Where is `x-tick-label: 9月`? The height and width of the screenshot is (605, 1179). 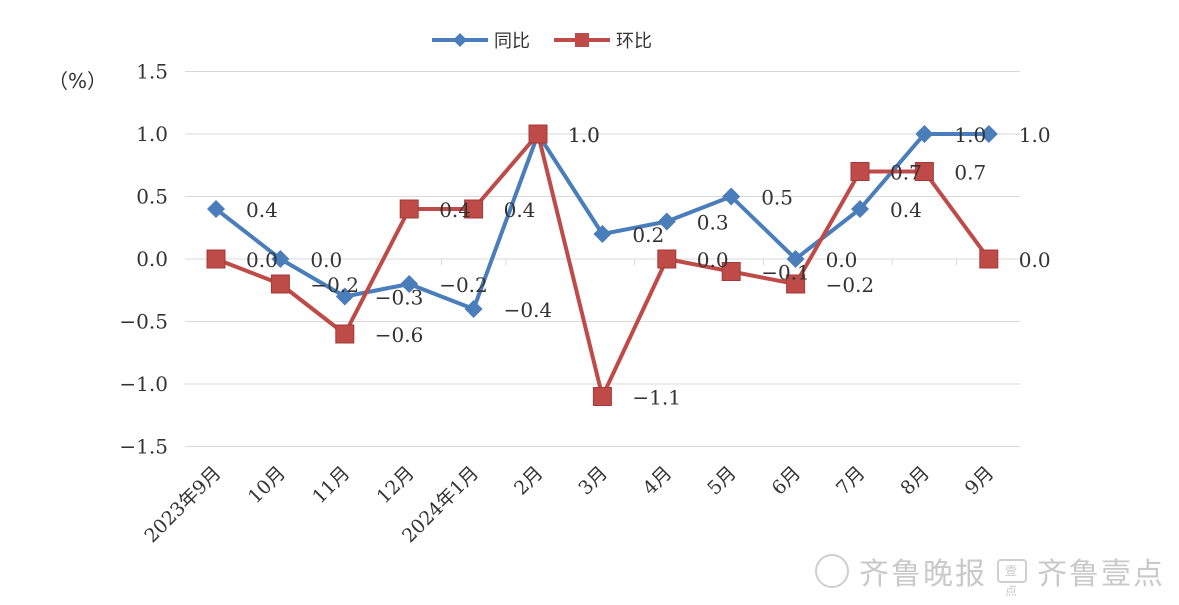
x-tick-label: 9月 is located at coordinates (980, 481).